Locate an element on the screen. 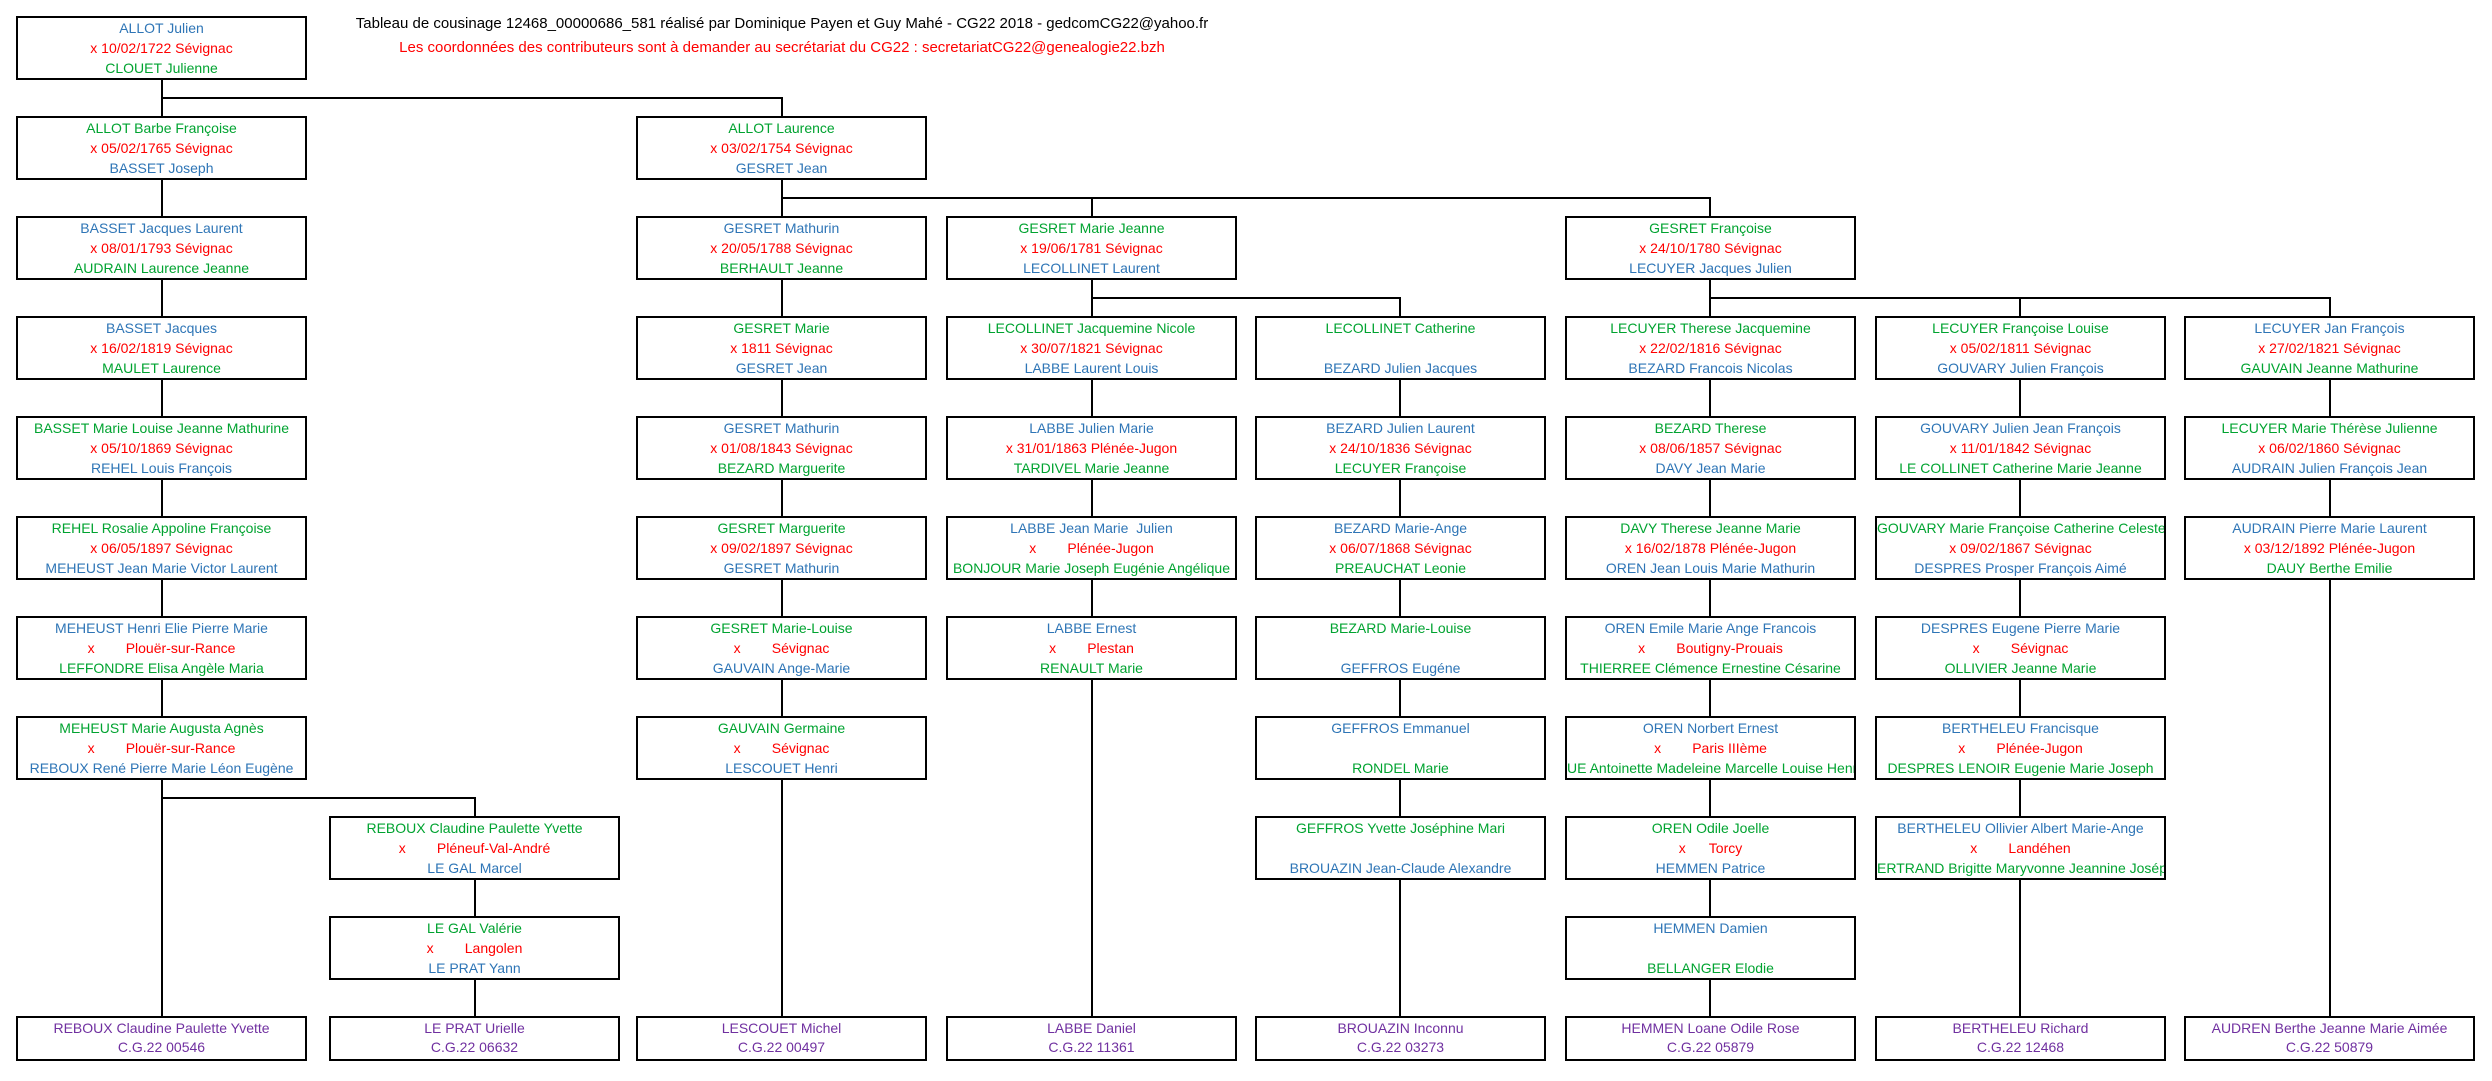 Image resolution: width=2492 pixels, height=1081 pixels. person-name: LABBE Jean Marie Julien is located at coordinates (1091, 528).